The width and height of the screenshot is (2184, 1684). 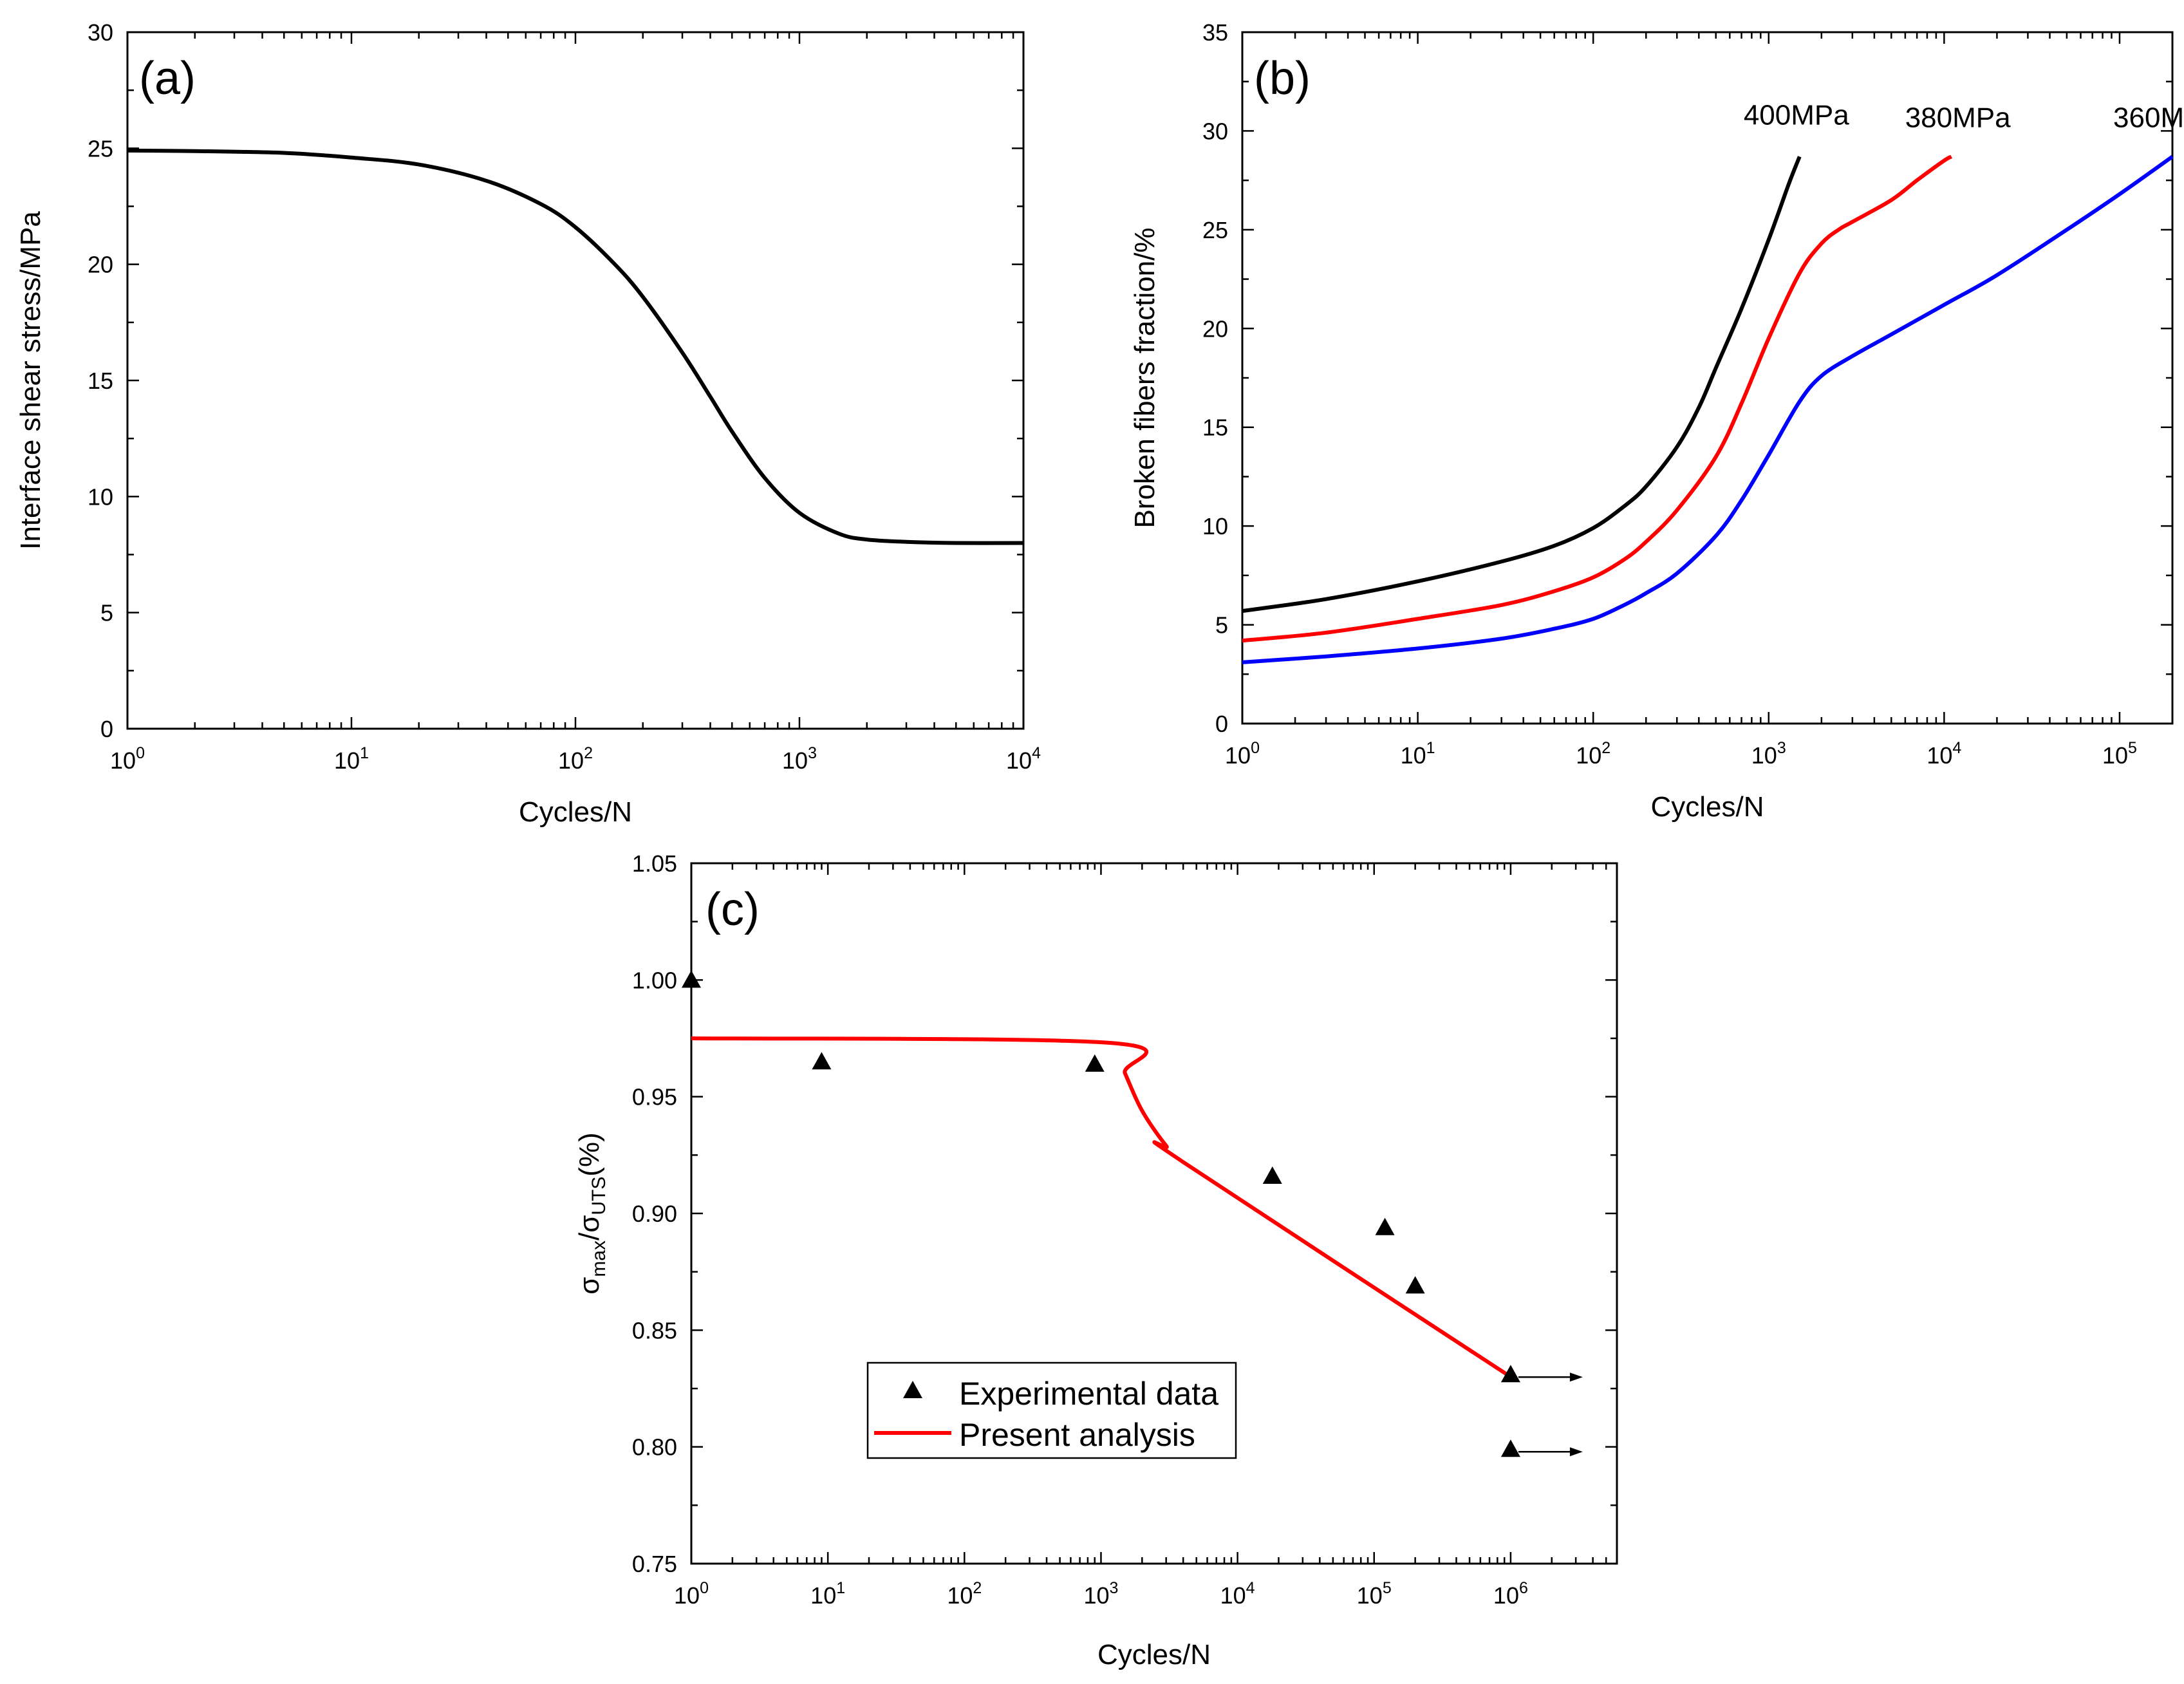 I want to click on series-line-present-analysis, so click(x=1101, y=1207).